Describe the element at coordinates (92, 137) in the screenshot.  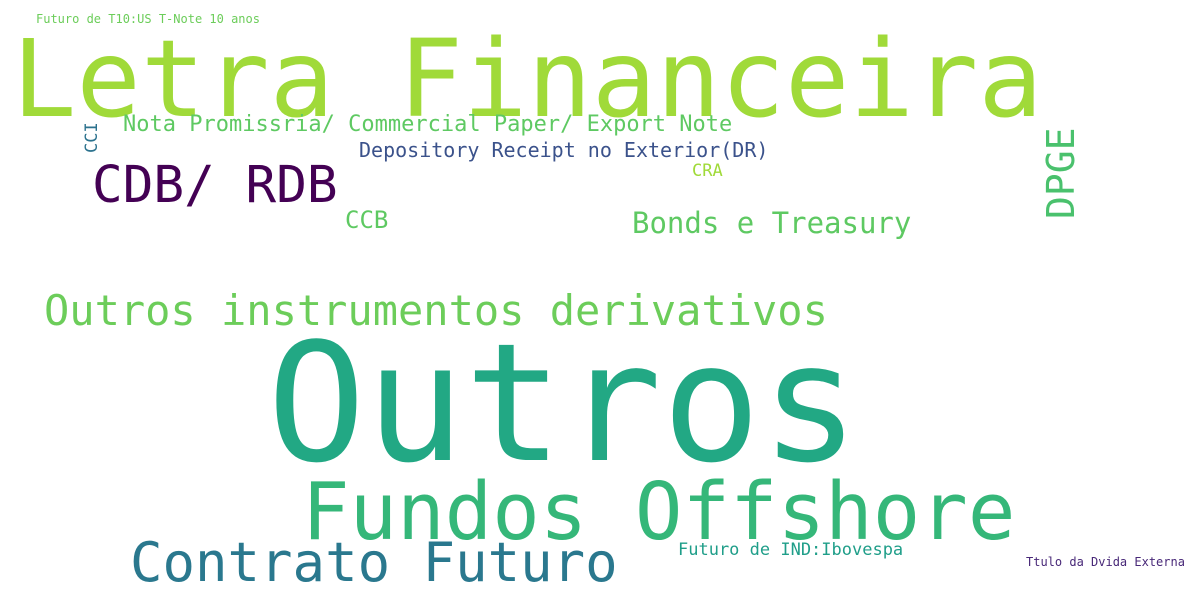
I see `word-cci: CCI` at that location.